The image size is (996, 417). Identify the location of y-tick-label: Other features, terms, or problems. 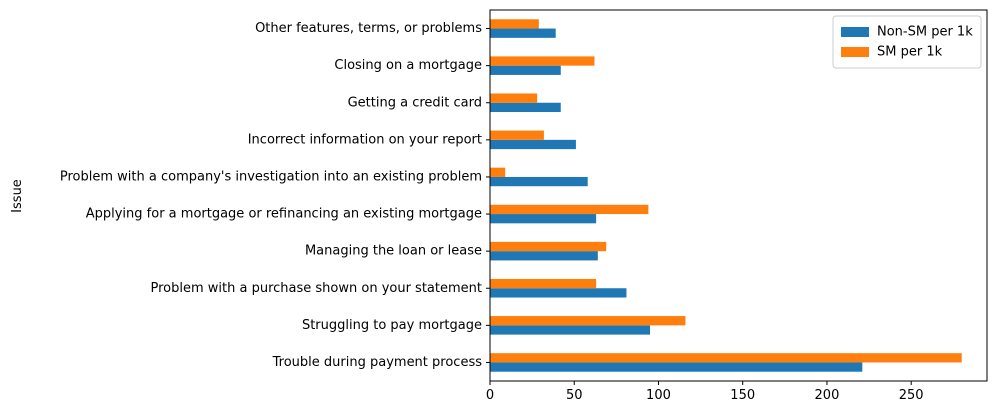
(368, 28).